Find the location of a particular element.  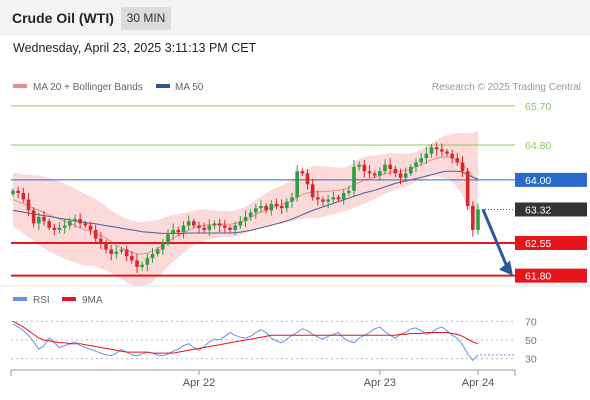

timeframe-button: 30 MIN is located at coordinates (146, 18).